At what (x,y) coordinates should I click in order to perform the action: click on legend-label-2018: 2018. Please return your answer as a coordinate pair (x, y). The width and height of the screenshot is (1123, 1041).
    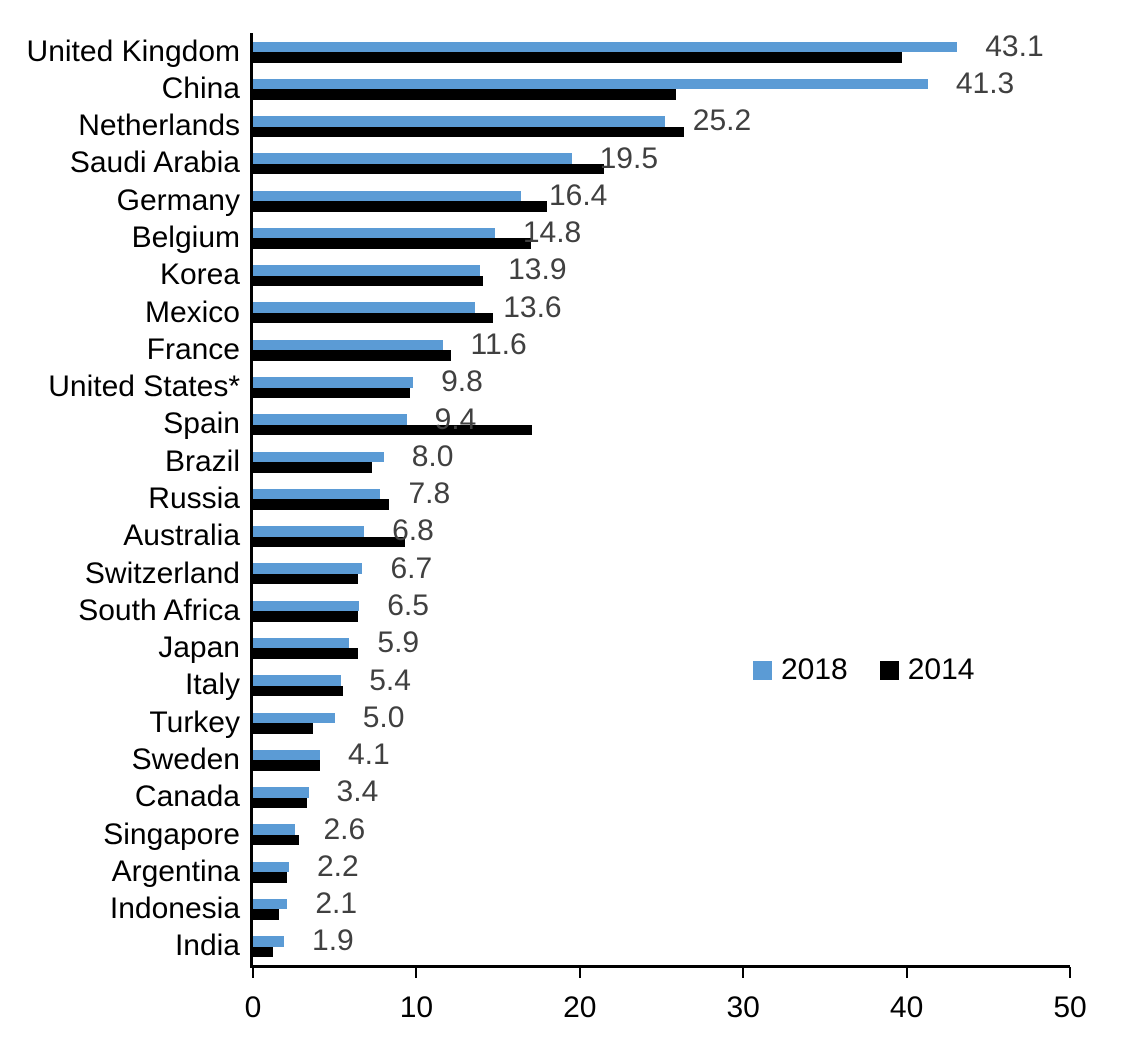
    Looking at the image, I should click on (814, 669).